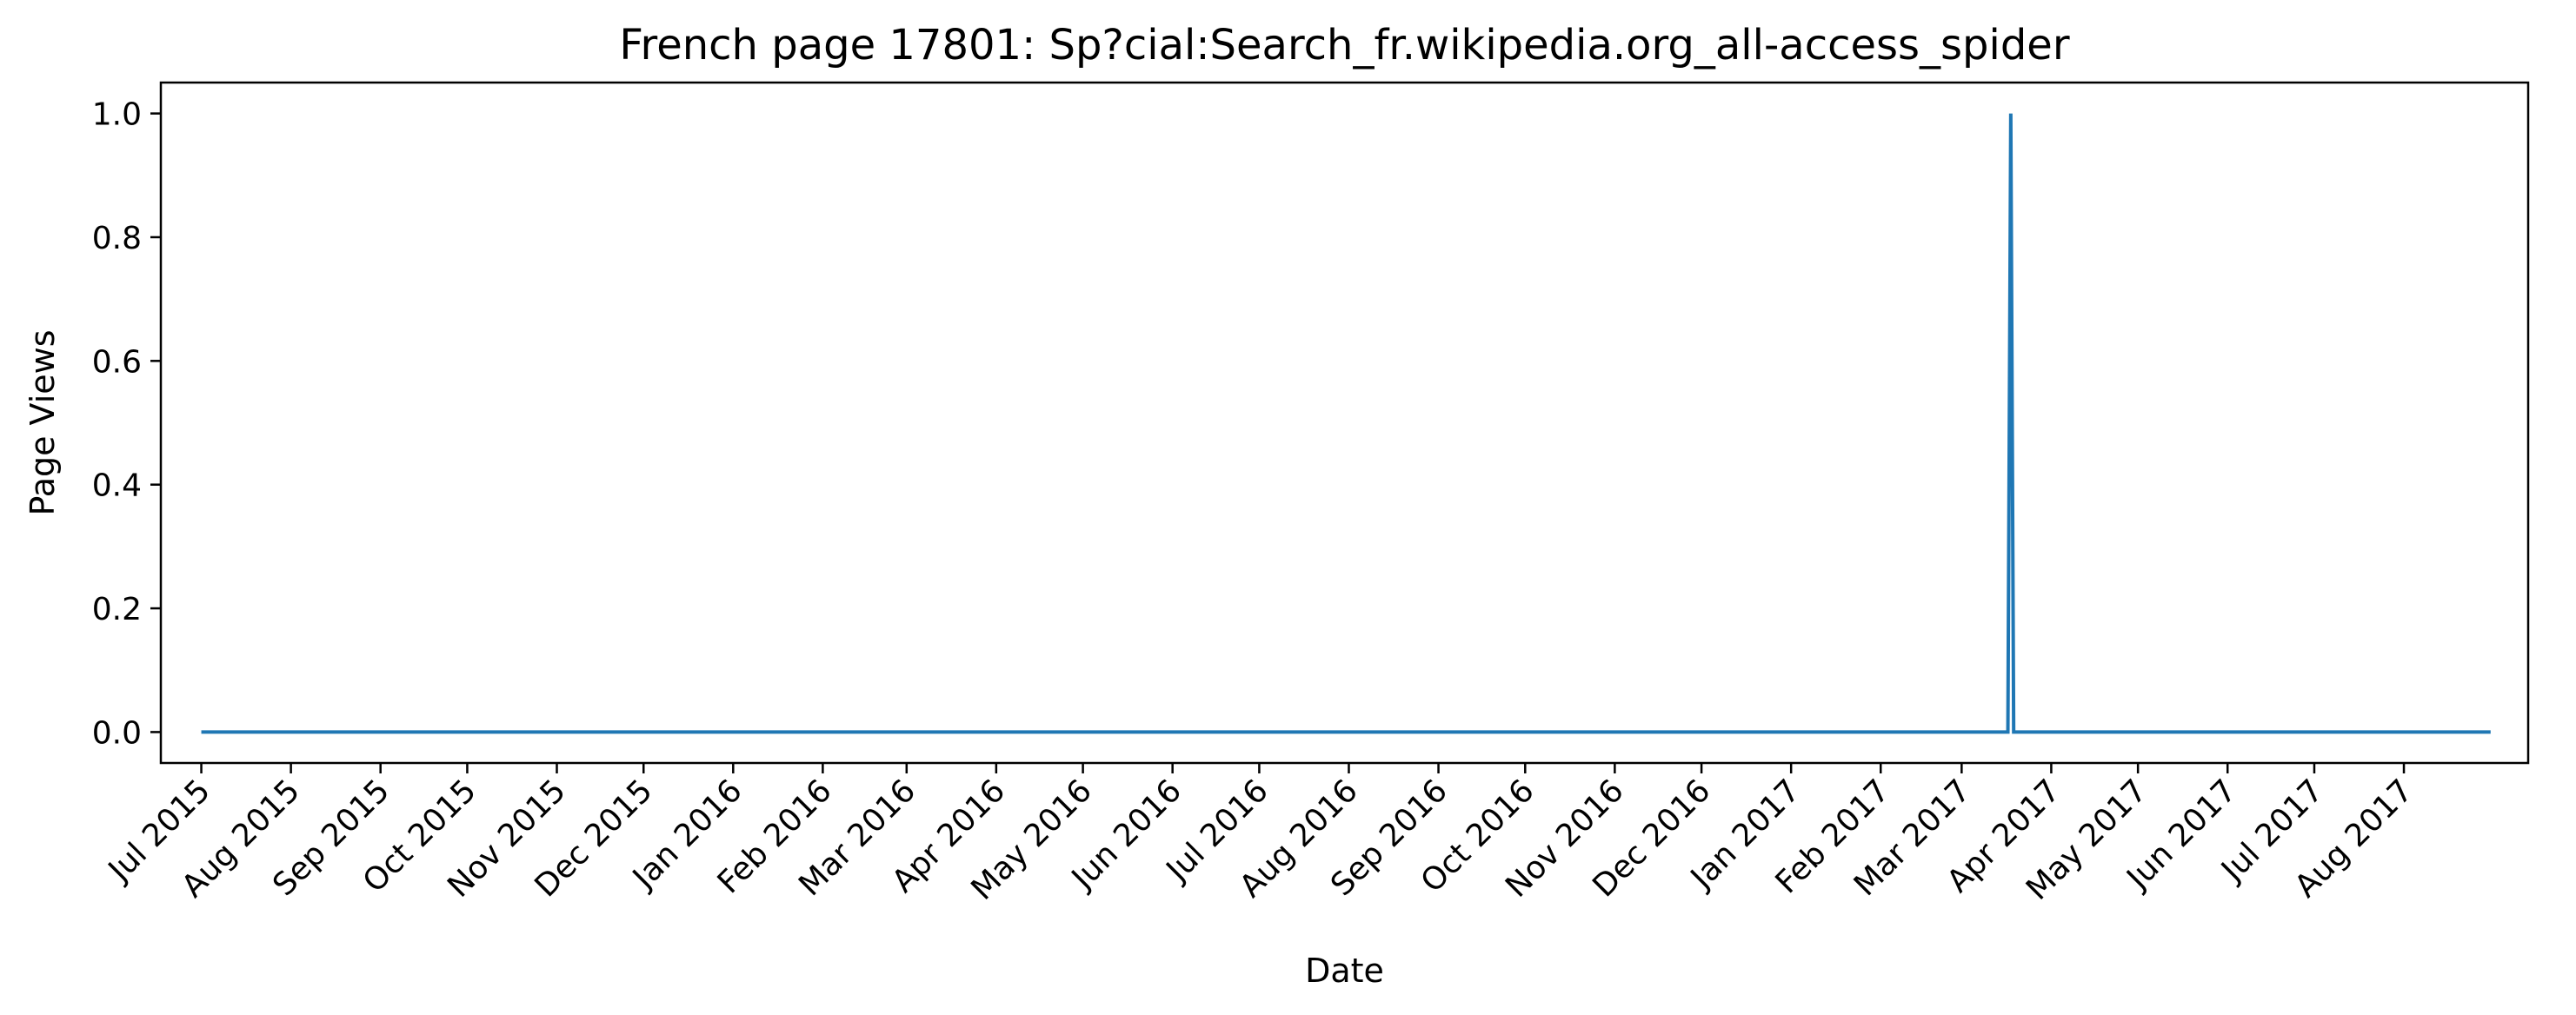 The image size is (2576, 1015). Describe the element at coordinates (117, 115) in the screenshot. I see `y-tick-label: 1.0` at that location.